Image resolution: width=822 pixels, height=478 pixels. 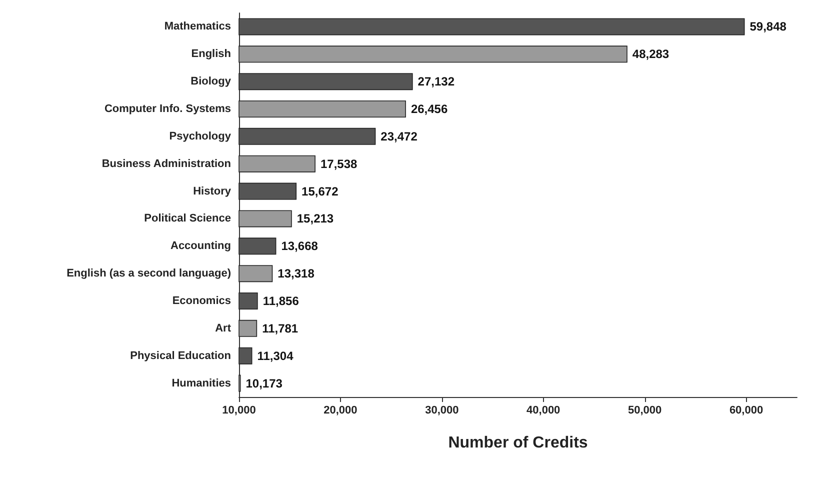 What do you see at coordinates (436, 81) in the screenshot?
I see `data-label: 27,132` at bounding box center [436, 81].